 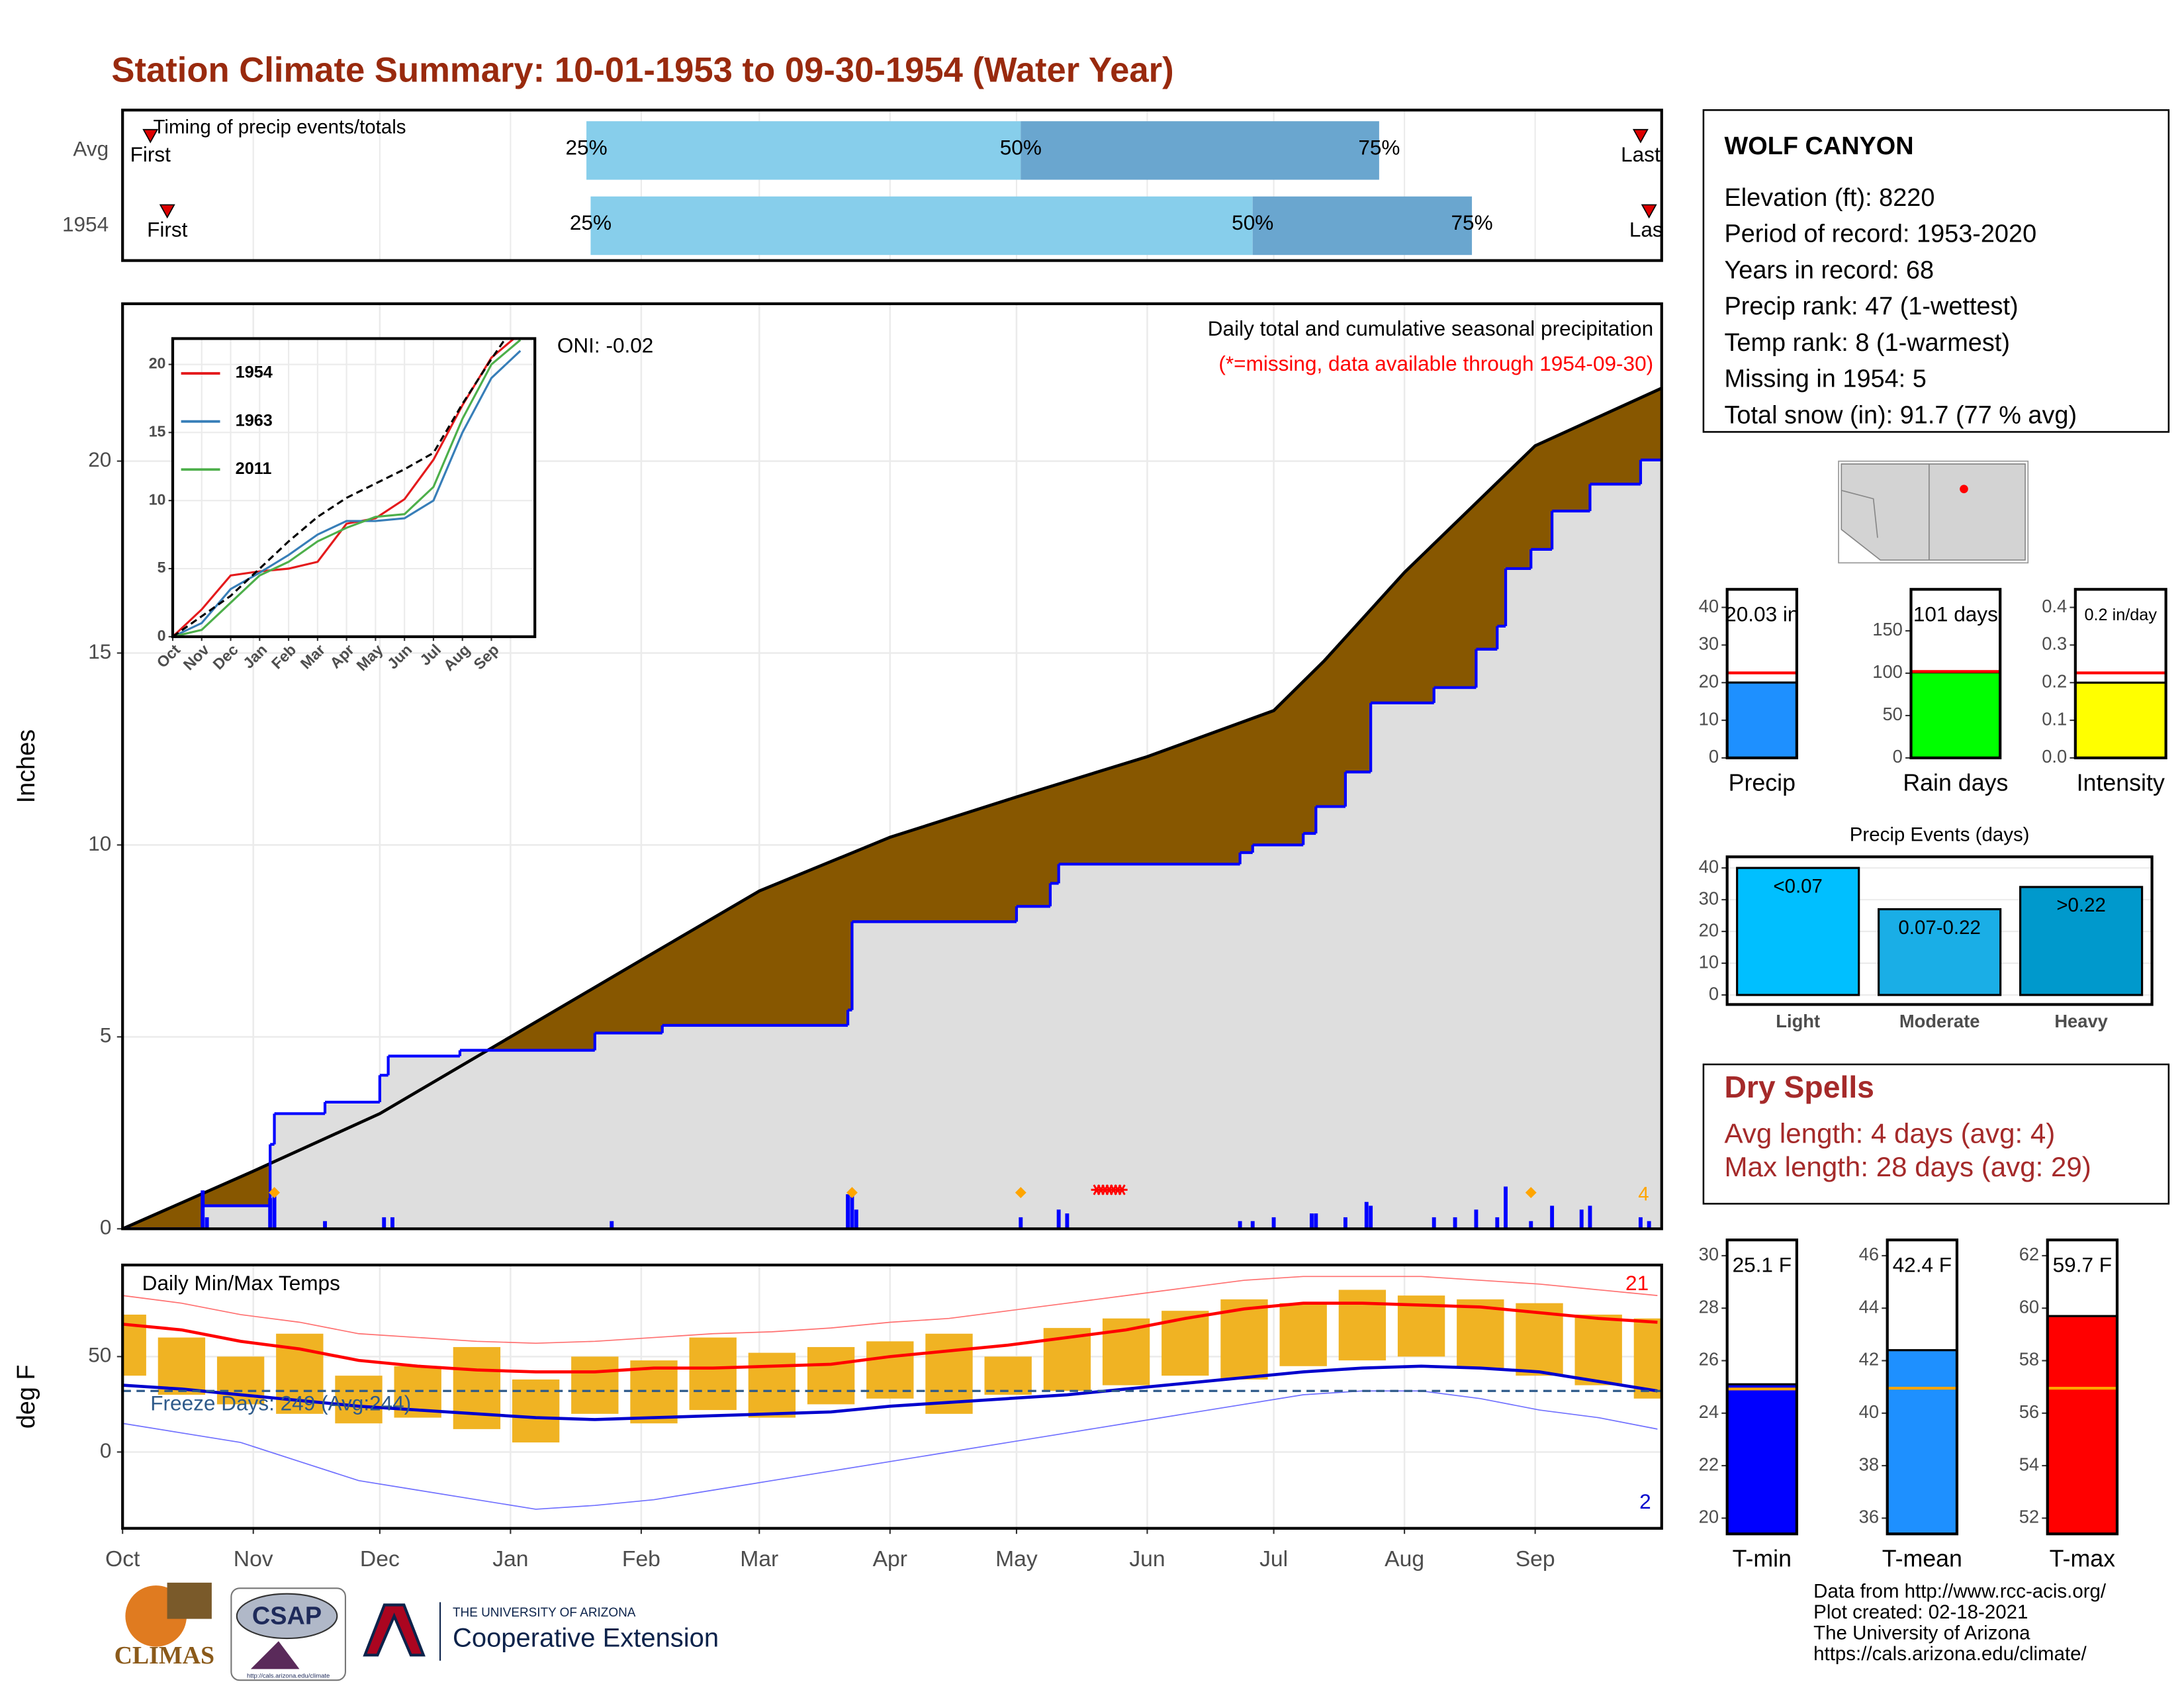 What do you see at coordinates (1955, 782) in the screenshot?
I see `category-label: Rain days` at bounding box center [1955, 782].